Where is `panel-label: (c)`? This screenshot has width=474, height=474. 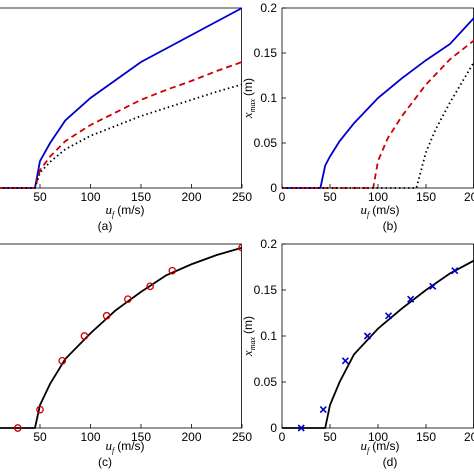 panel-label: (c) is located at coordinates (105, 462).